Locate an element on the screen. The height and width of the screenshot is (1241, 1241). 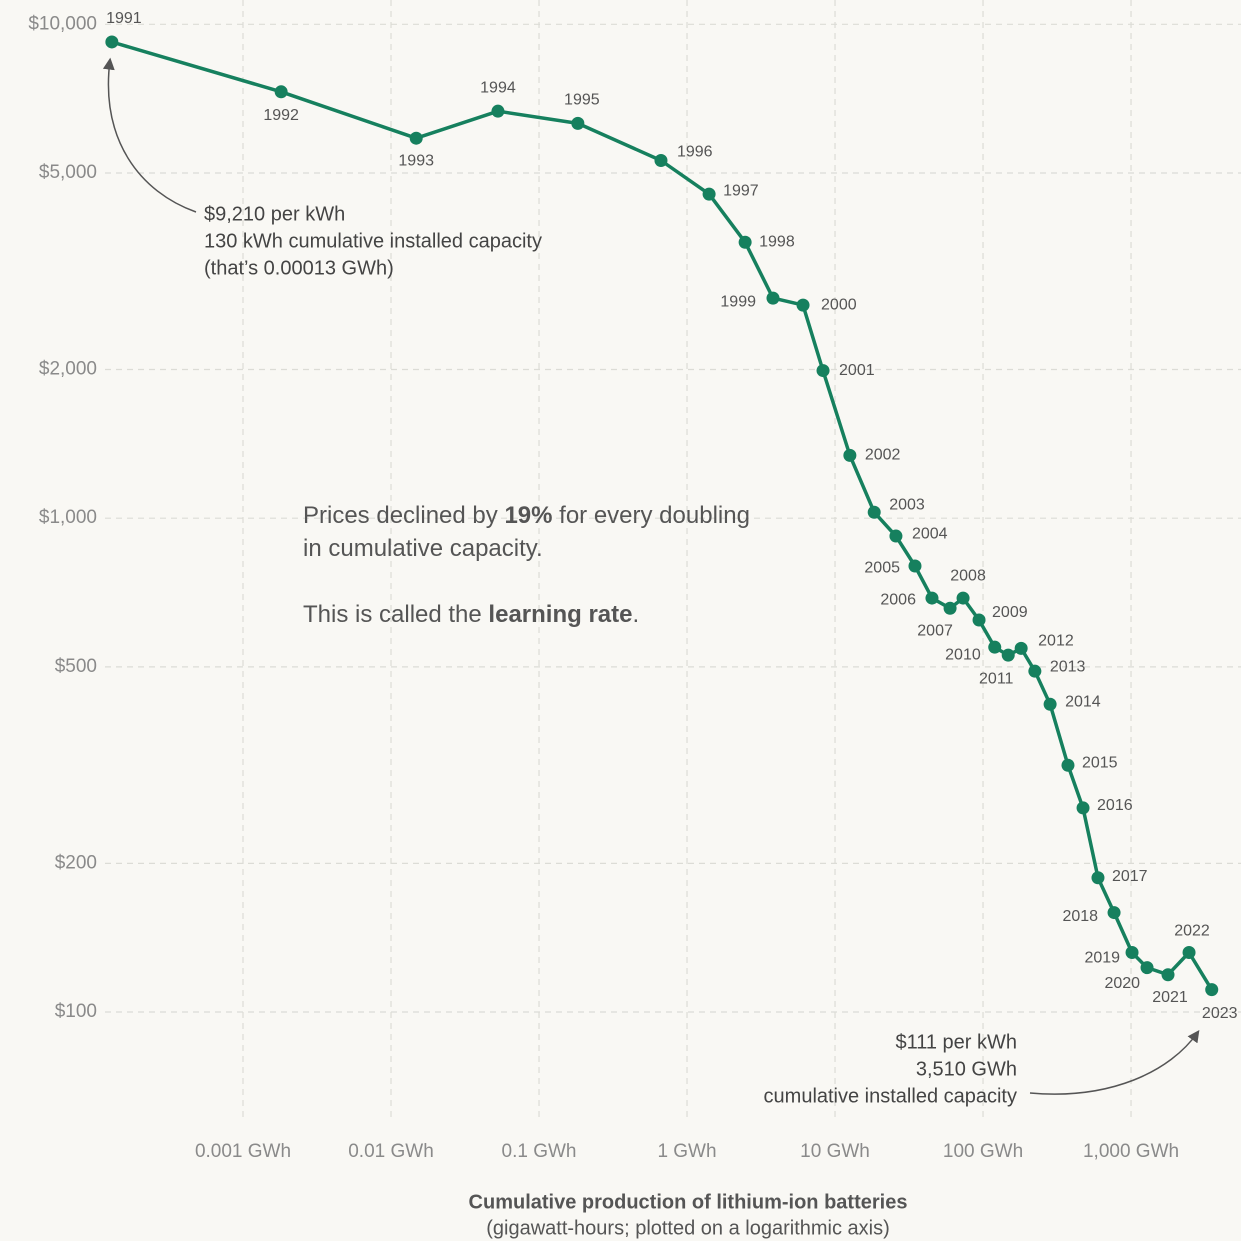
x-tick-label: 1,000 GWh is located at coordinates (1131, 1151).